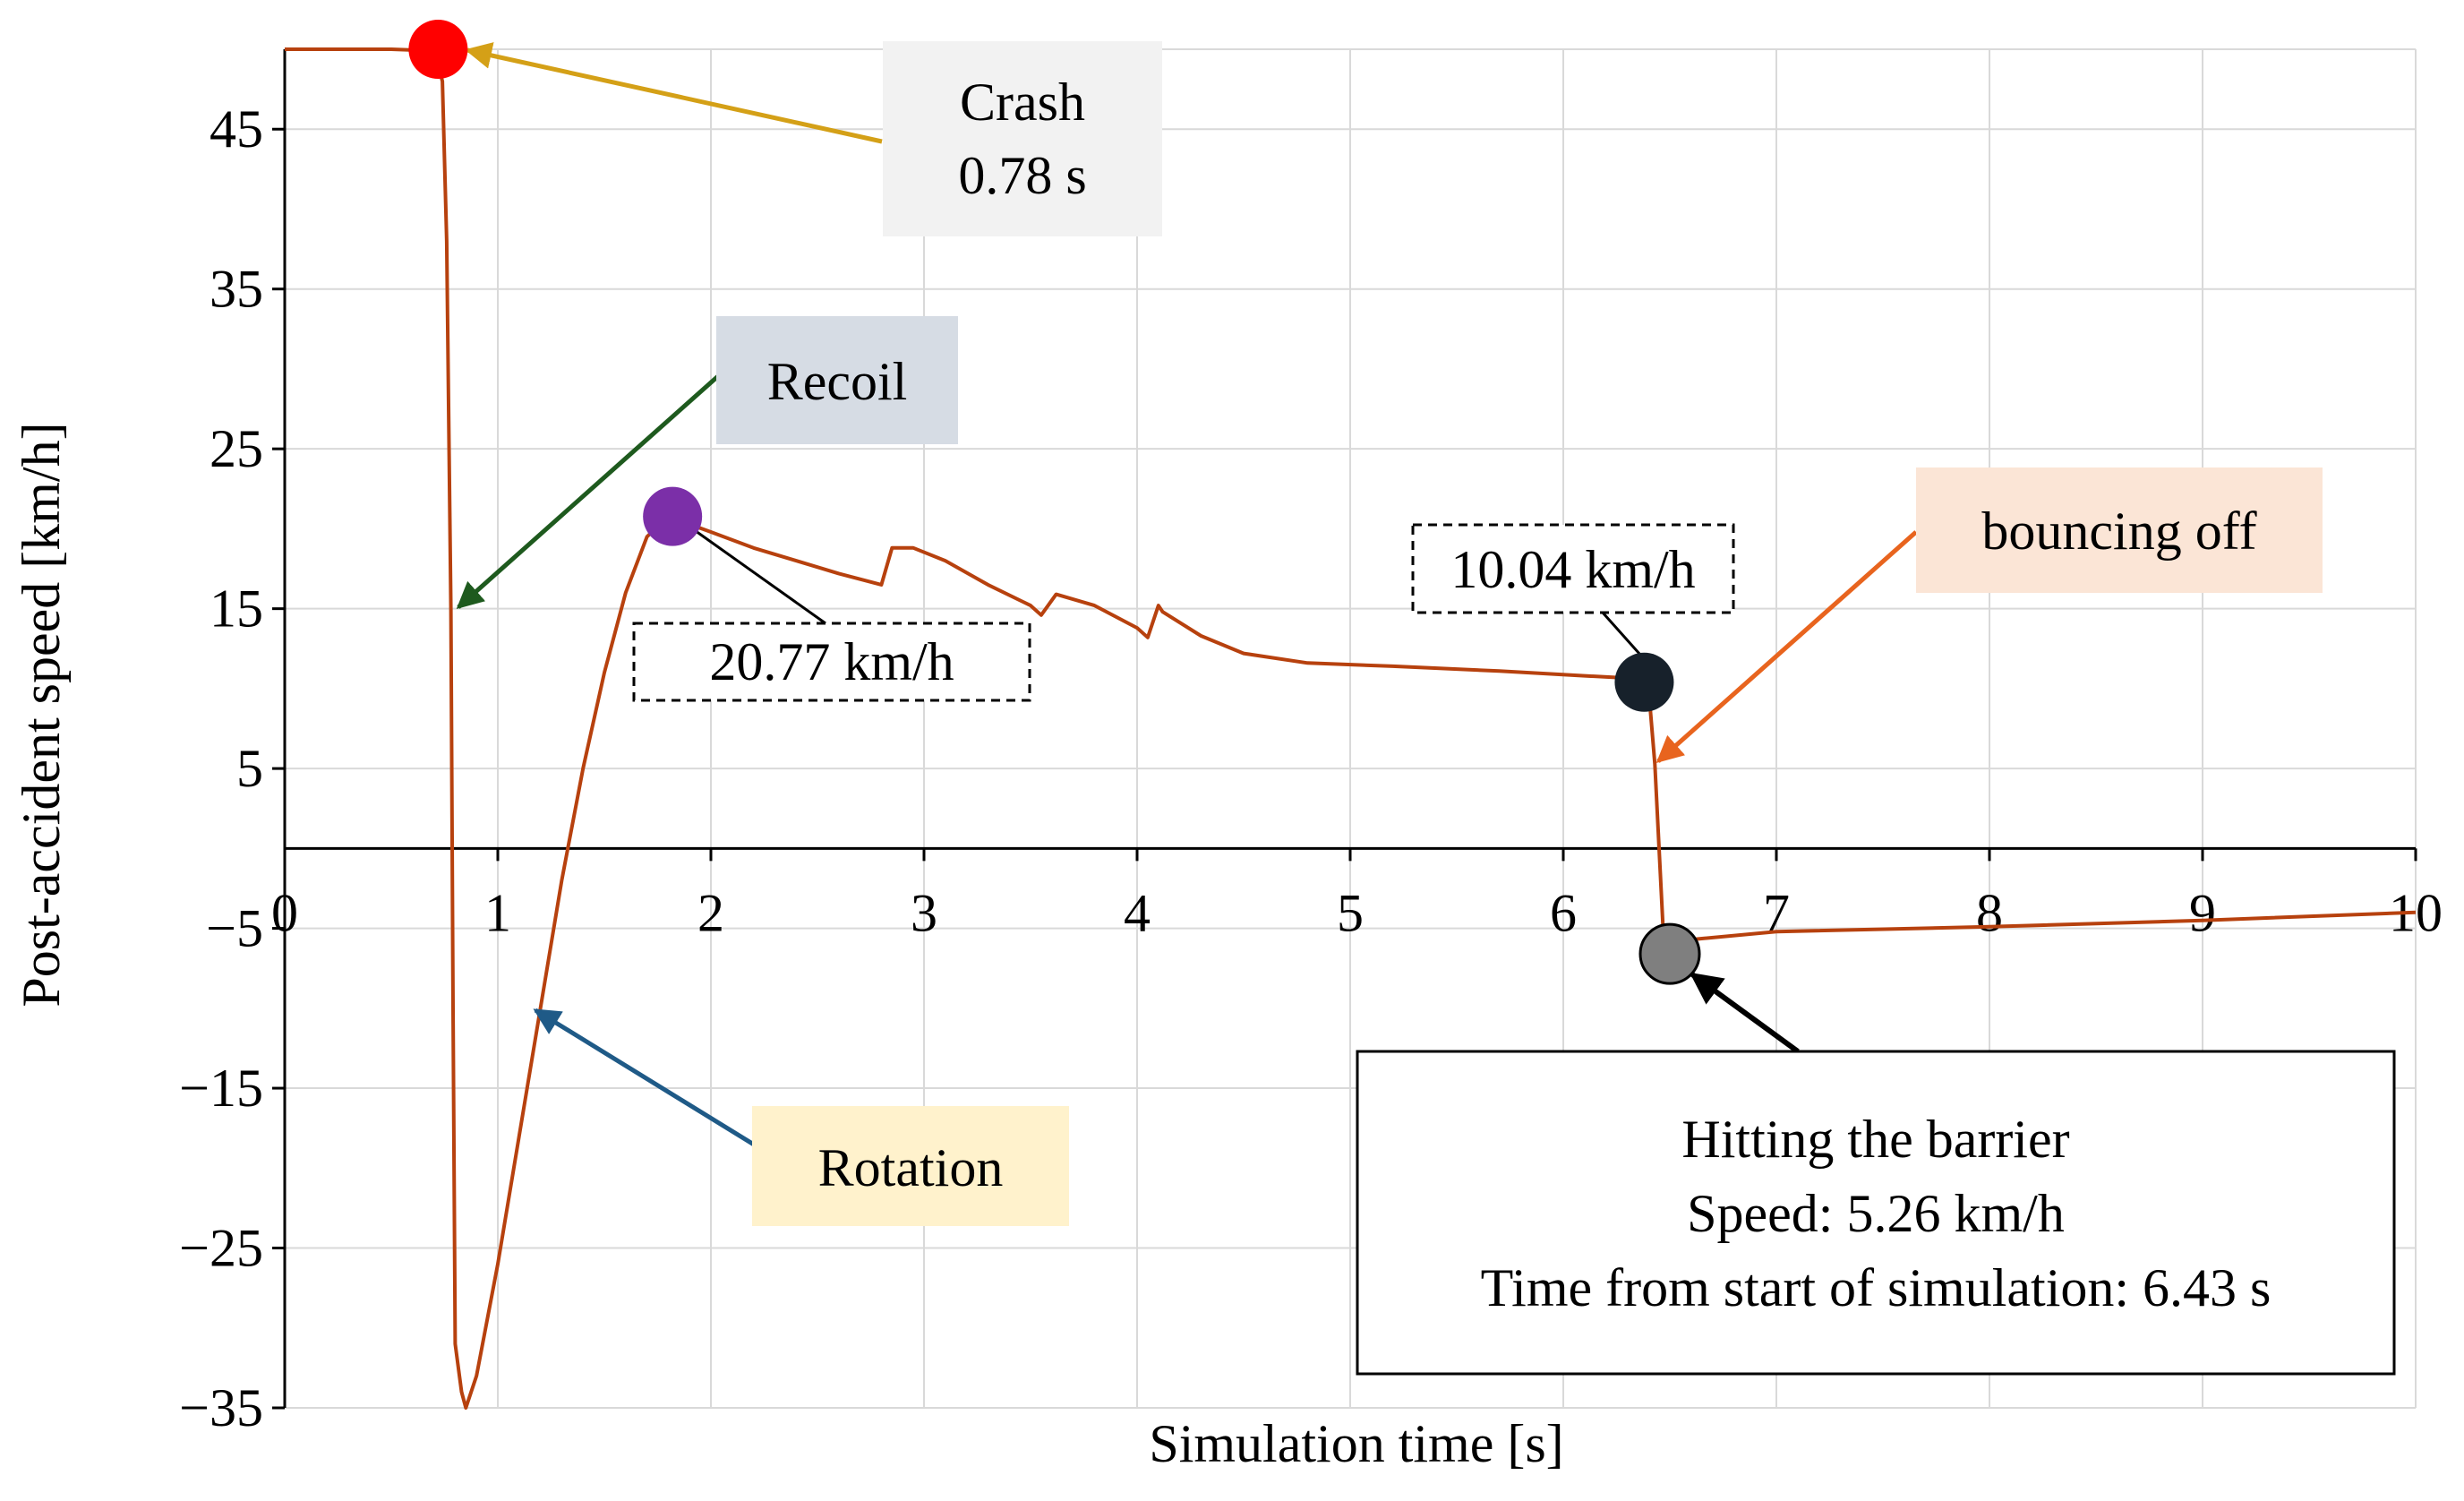 This screenshot has height=1501, width=2464. I want to click on crash-arrow, so click(674, 93).